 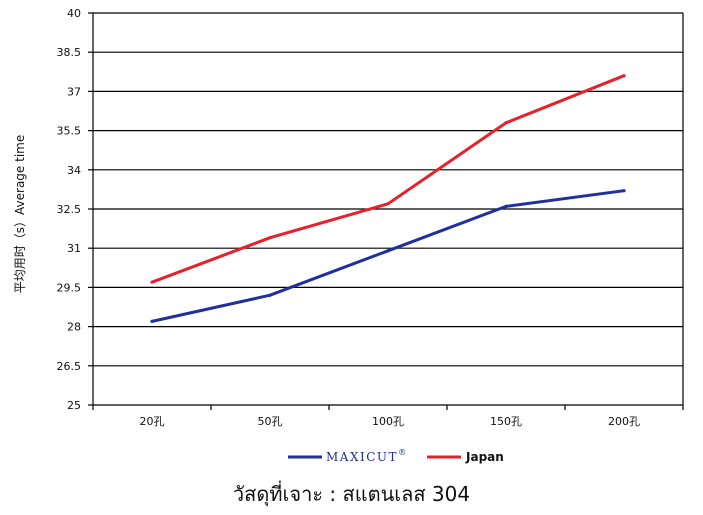 I want to click on x-tick-labels: 20孔 50孔 100孔 150孔 200孔, so click(x=390, y=421).